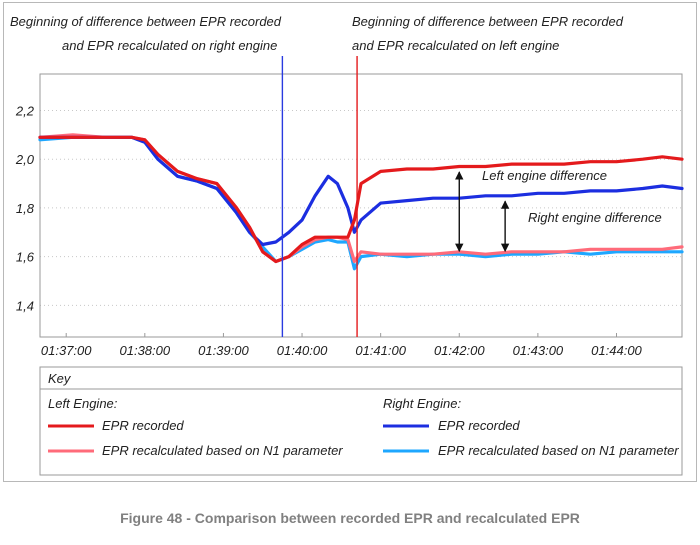 This screenshot has width=700, height=545. I want to click on legend-group-left: Left Engine:, so click(83, 403).